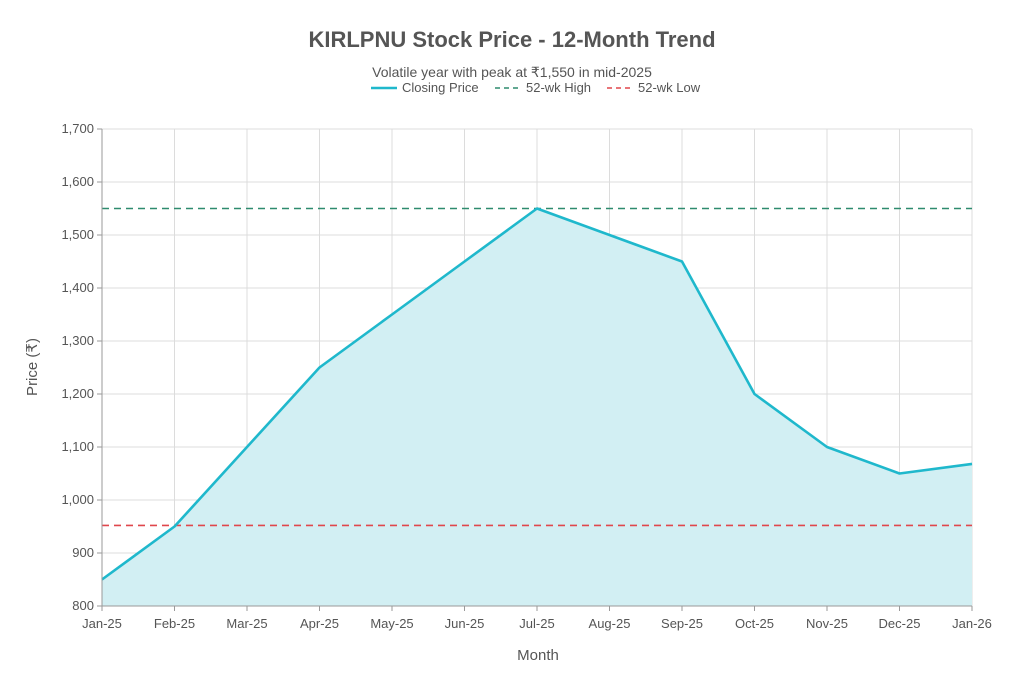 This screenshot has width=1024, height=683. What do you see at coordinates (319, 623) in the screenshot?
I see `x-tick-label: Apr-25` at bounding box center [319, 623].